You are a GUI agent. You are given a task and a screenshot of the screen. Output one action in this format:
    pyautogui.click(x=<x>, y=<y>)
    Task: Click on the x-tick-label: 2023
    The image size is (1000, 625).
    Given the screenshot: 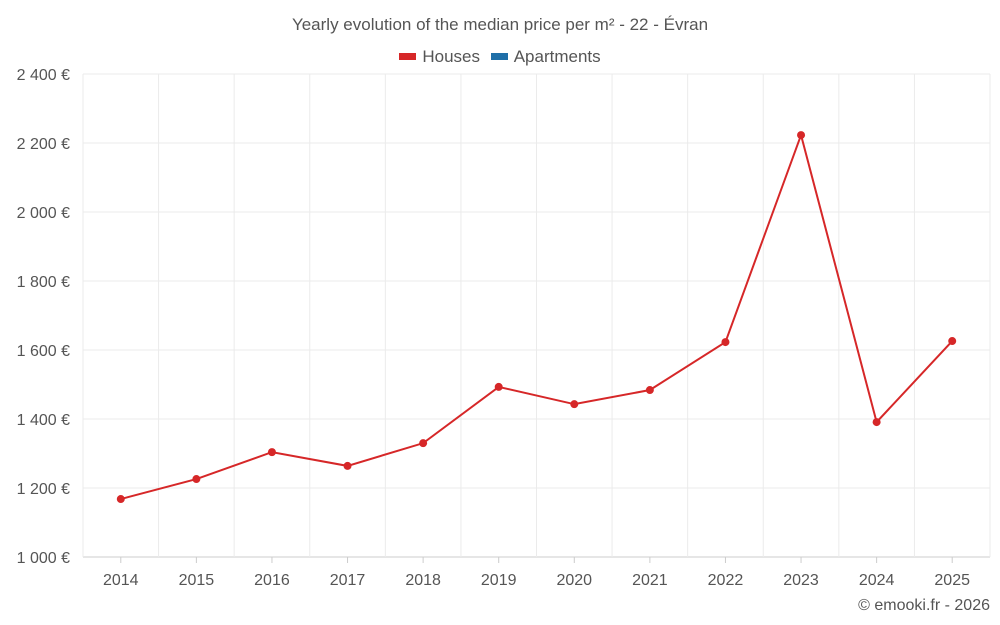 What is the action you would take?
    pyautogui.click(x=801, y=580)
    